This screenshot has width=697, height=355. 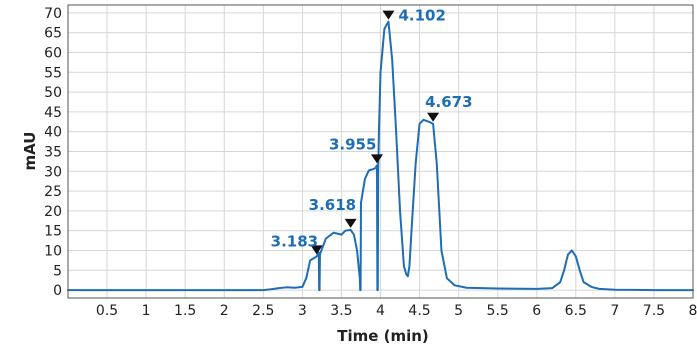 What do you see at coordinates (383, 336) in the screenshot?
I see `x-axis-title: Time (min)` at bounding box center [383, 336].